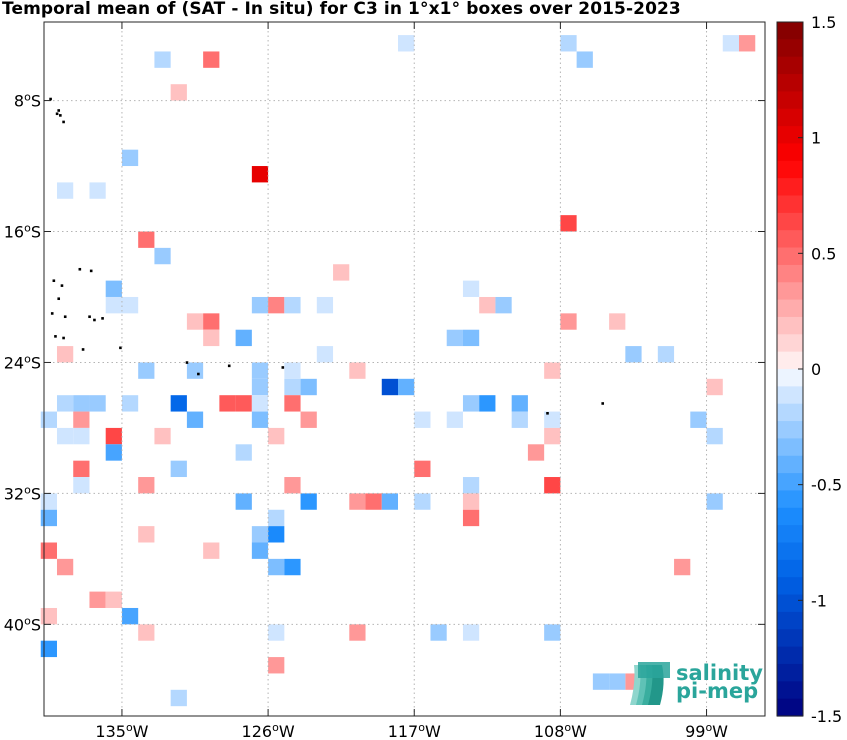 This screenshot has width=847, height=740. I want to click on y-tick-label: 16oS, so click(22, 232).